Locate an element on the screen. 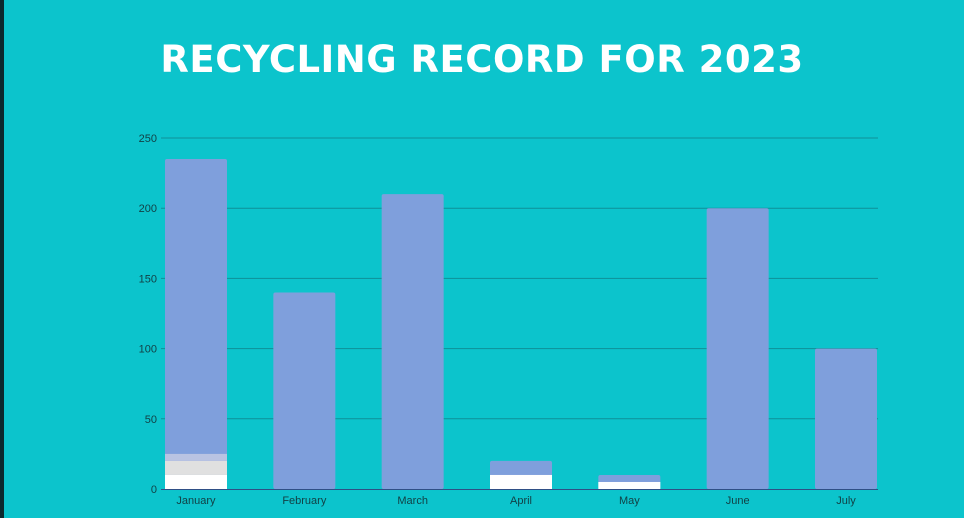 The height and width of the screenshot is (518, 964). x-axis-ticks: January February March April May June July is located at coordinates (516, 501).